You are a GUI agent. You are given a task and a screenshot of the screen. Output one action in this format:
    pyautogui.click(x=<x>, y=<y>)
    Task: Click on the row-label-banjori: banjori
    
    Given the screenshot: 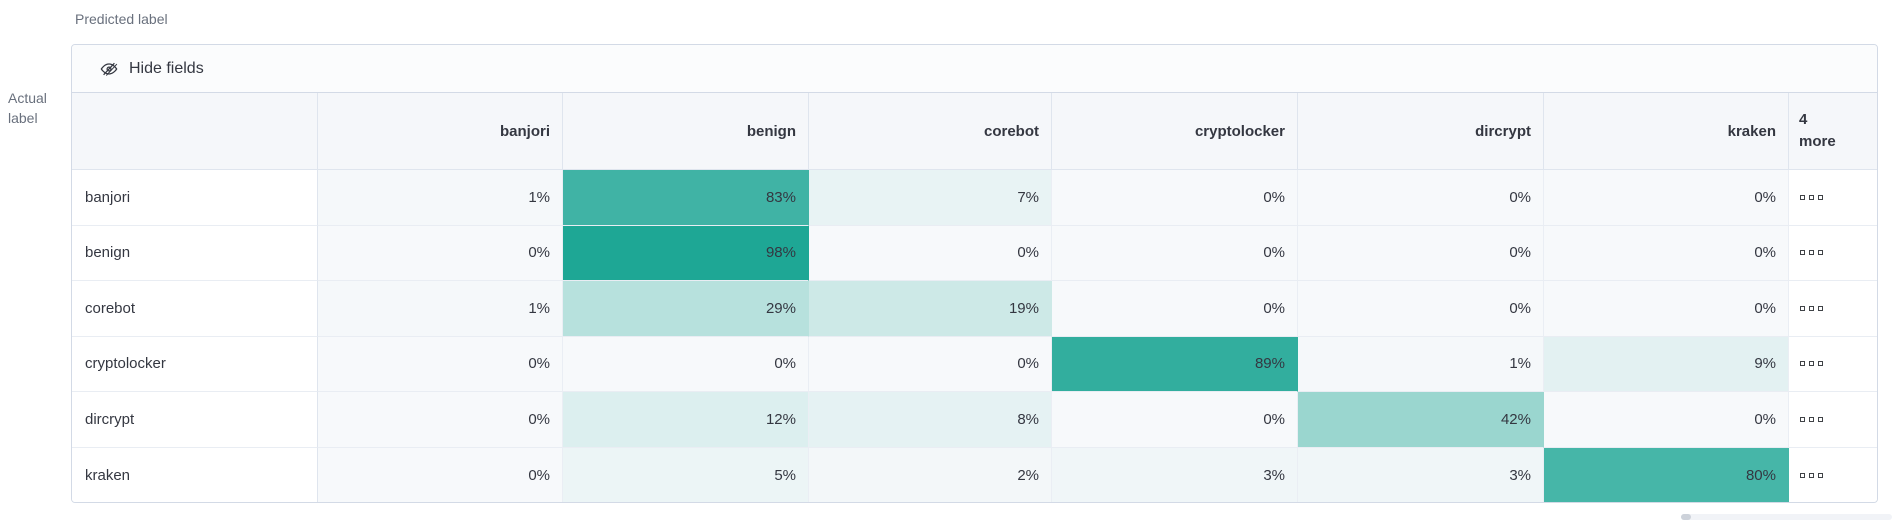 What is the action you would take?
    pyautogui.click(x=195, y=198)
    